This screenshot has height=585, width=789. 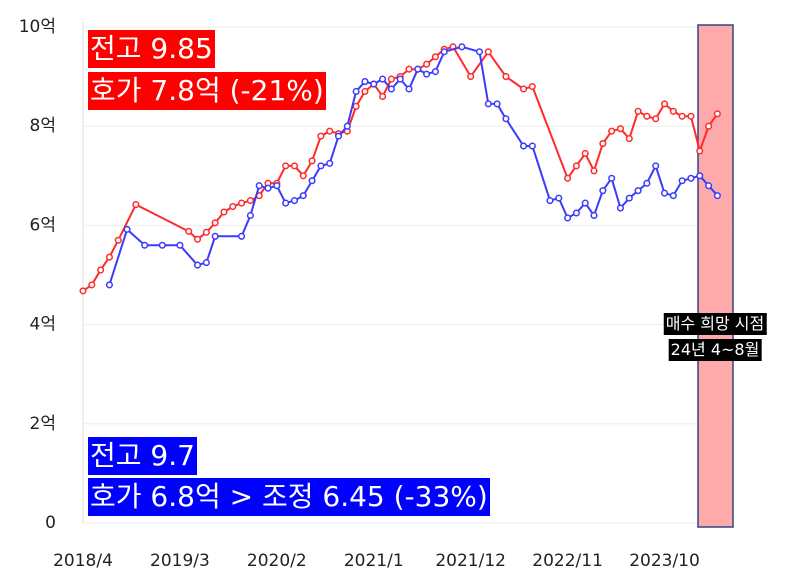 I want to click on x-tick-label: 2022/11, so click(x=567, y=561).